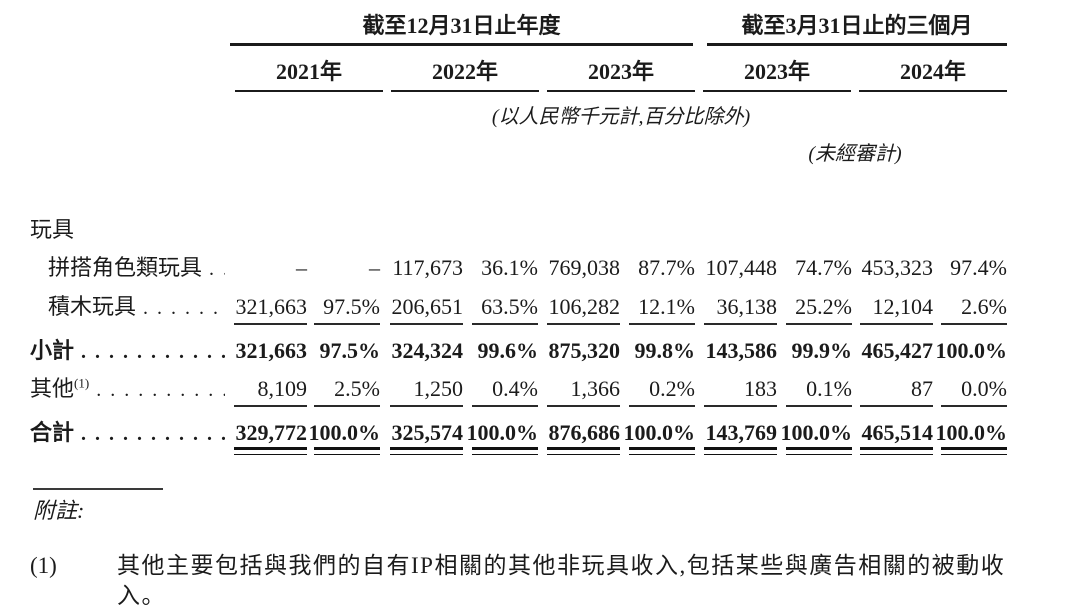  I want to click on period-header-annual-label: 截至12月31日止年度, so click(461, 25).